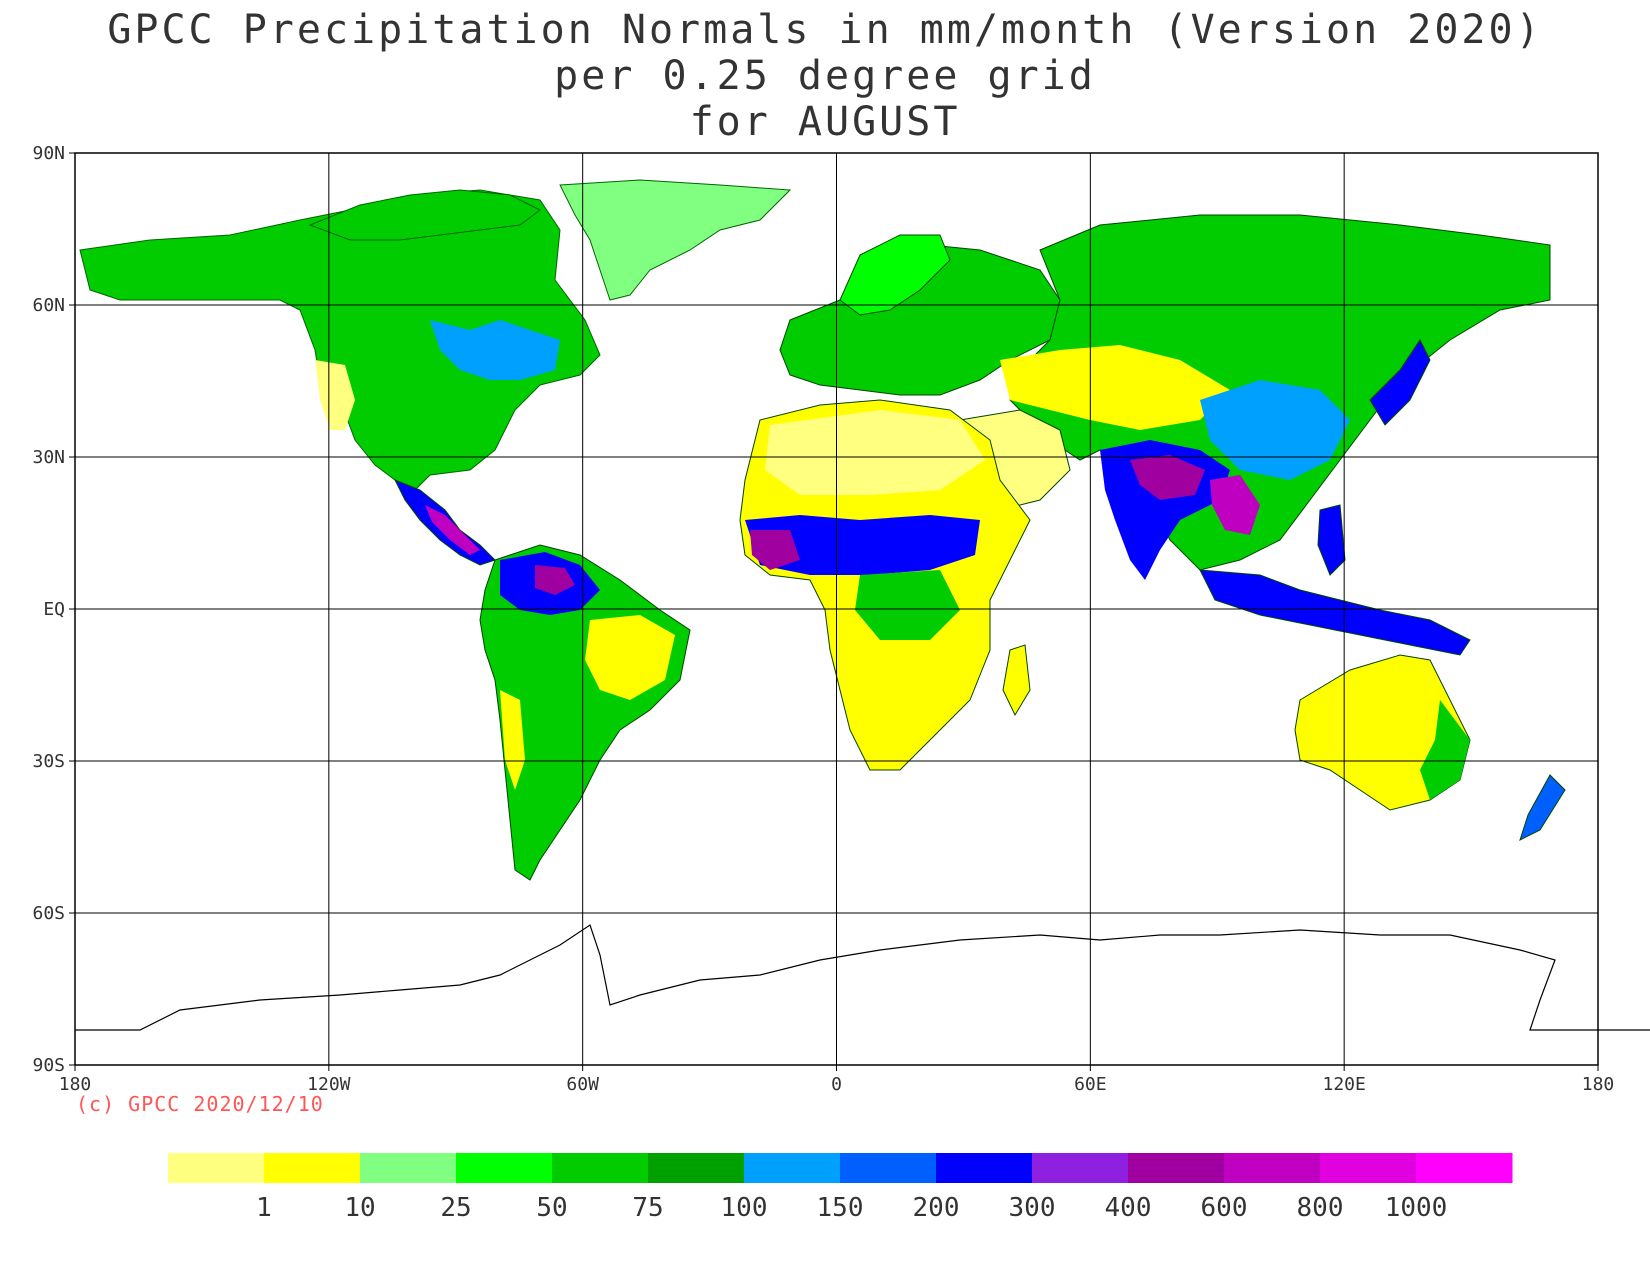  What do you see at coordinates (1235, 505) in the screenshot?
I see `se-asia-monsoon` at bounding box center [1235, 505].